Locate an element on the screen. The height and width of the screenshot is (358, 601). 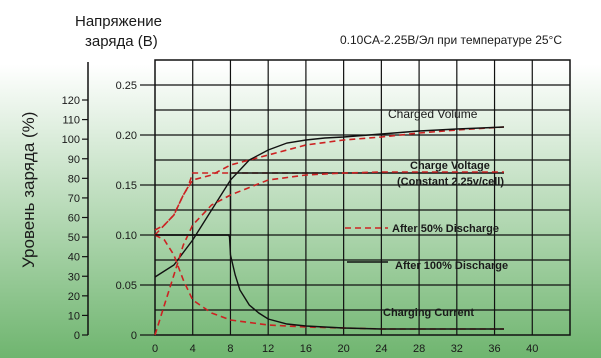
annotation-charge-voltage: Charge Voltage is located at coordinates (450, 166).